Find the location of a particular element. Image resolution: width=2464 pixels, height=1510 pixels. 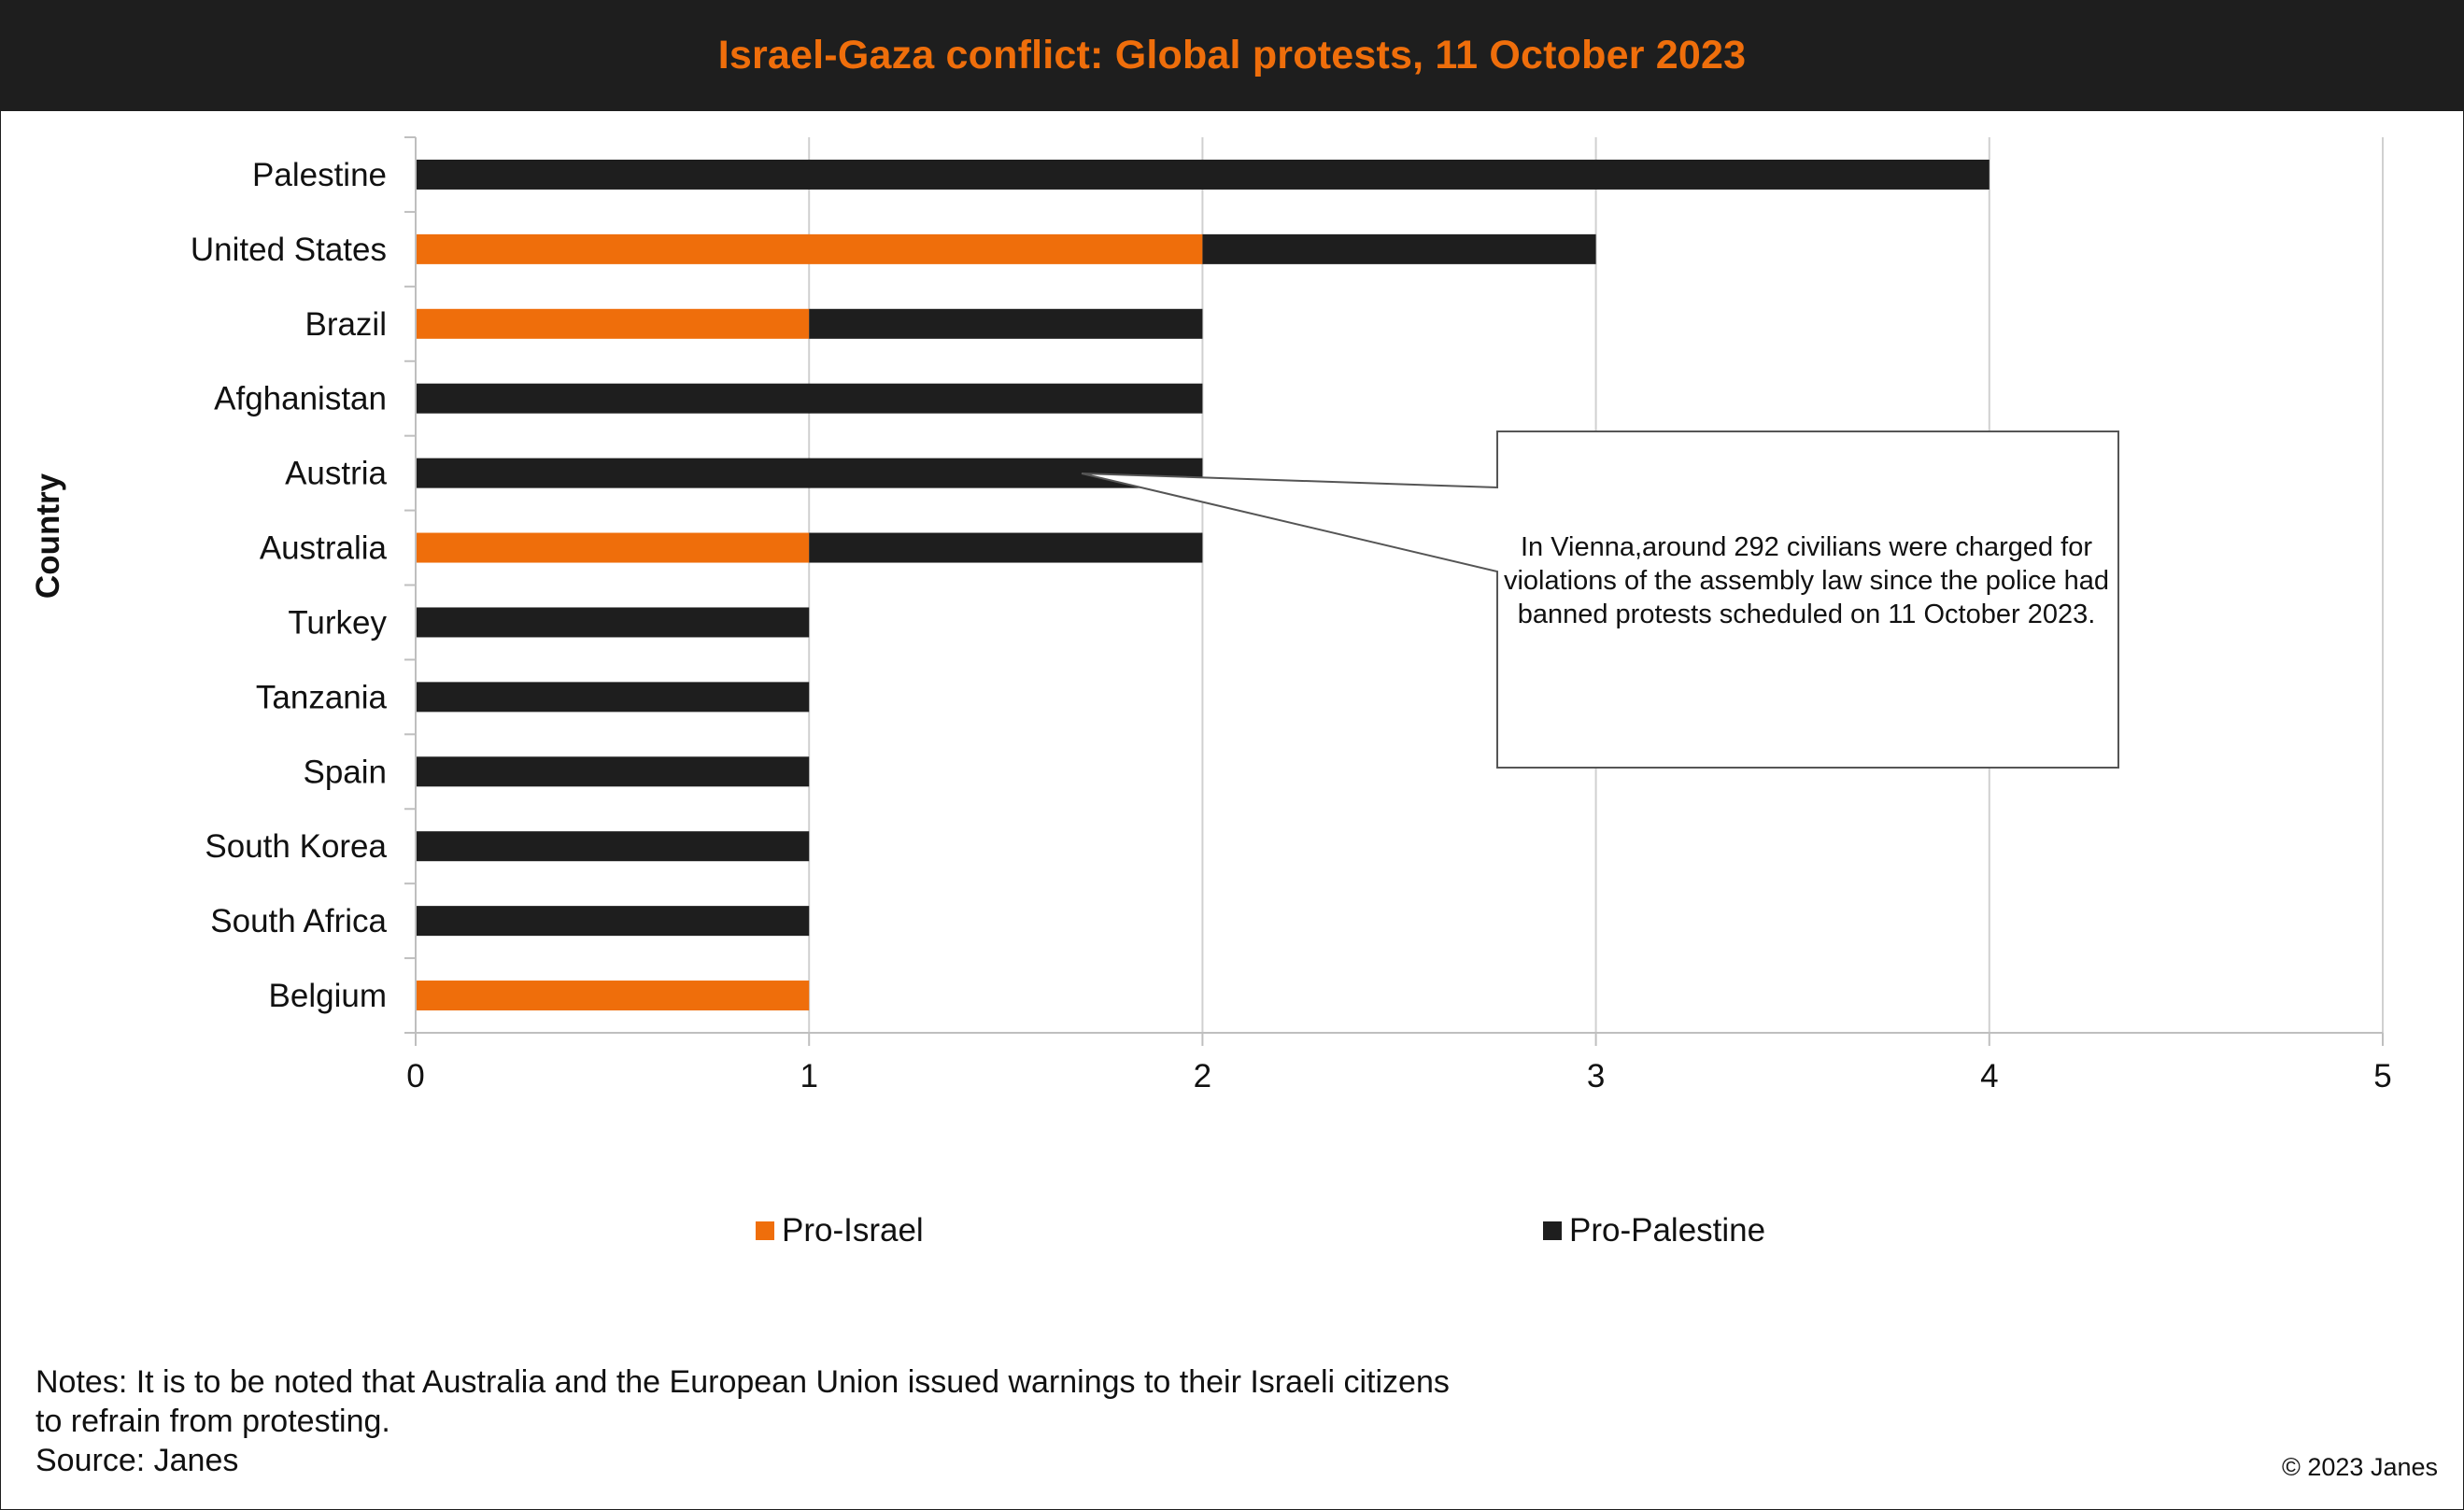

legend-item-pro-palestine: Pro-Palestine is located at coordinates (1654, 1230).